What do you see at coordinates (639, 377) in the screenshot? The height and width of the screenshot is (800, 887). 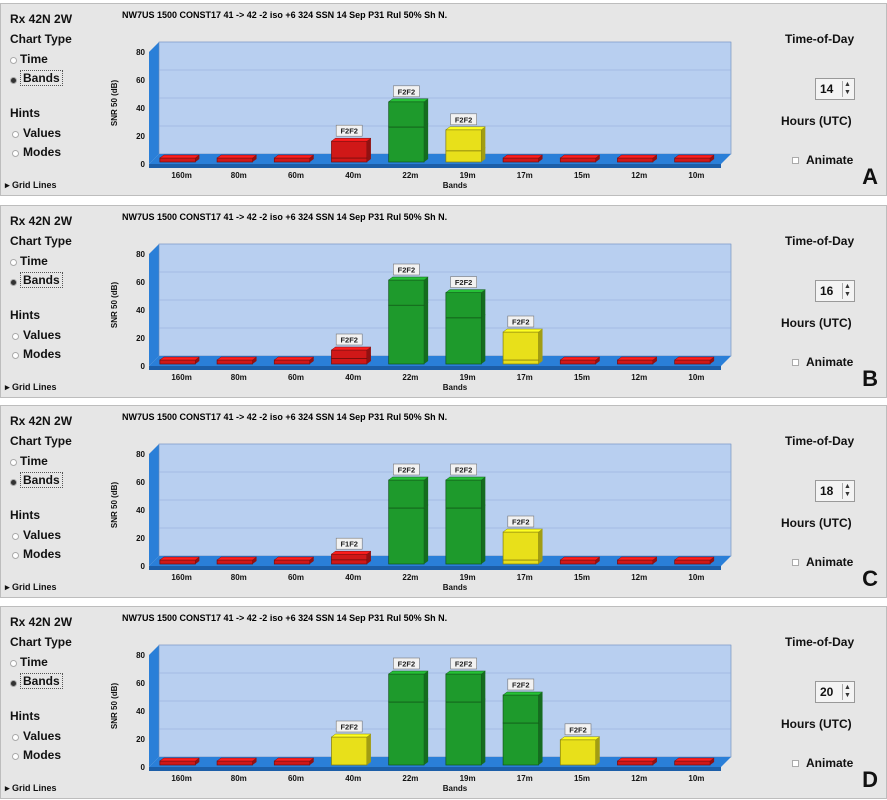 I see `x-tick-label: 12m` at bounding box center [639, 377].